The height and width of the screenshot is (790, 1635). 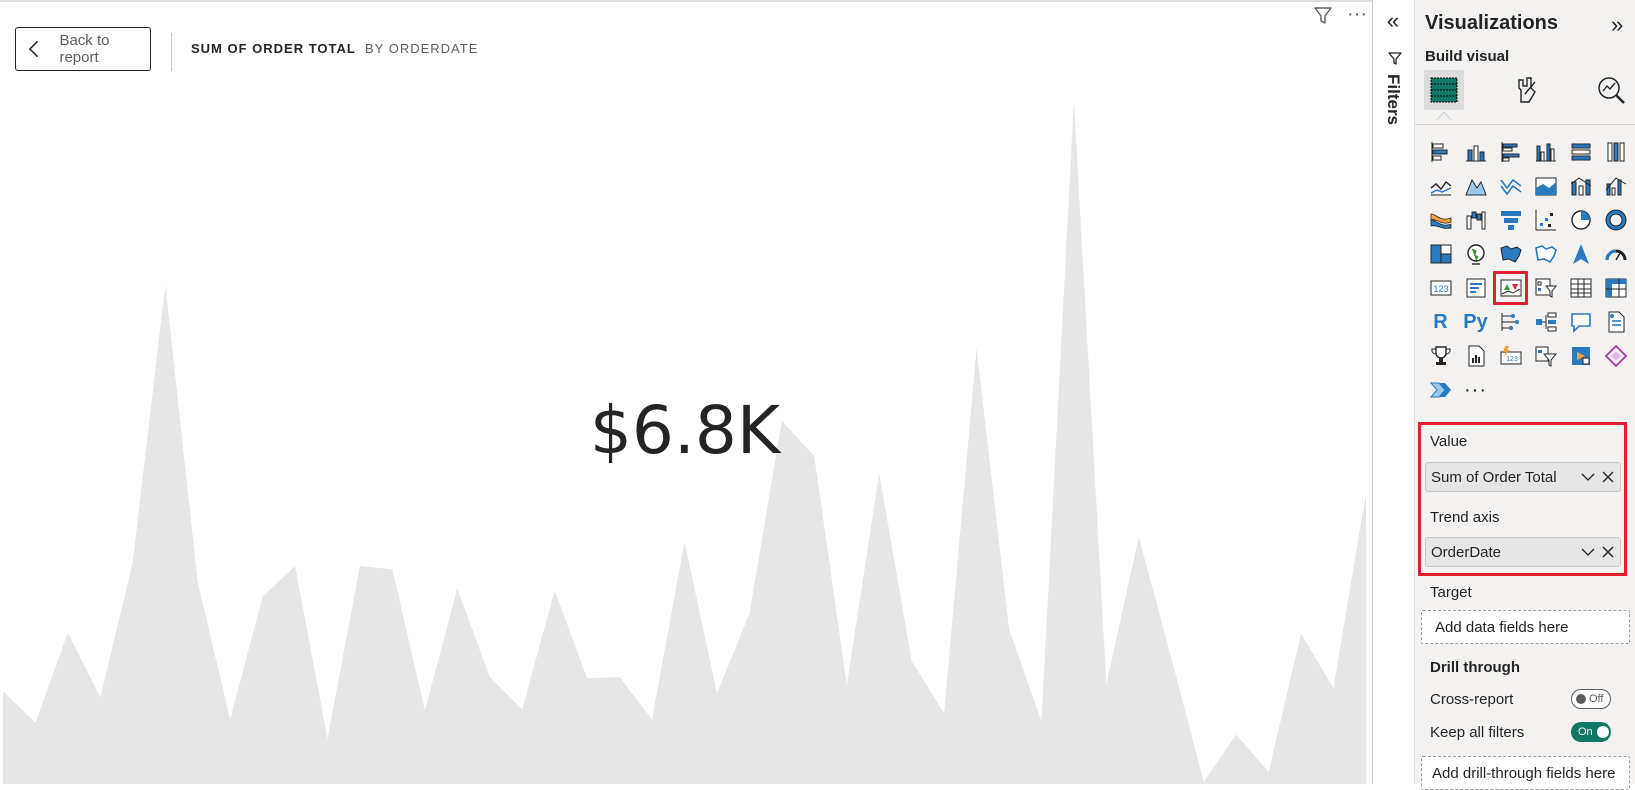 I want to click on trend-axis-field-chip: OrderDate, so click(x=1523, y=552).